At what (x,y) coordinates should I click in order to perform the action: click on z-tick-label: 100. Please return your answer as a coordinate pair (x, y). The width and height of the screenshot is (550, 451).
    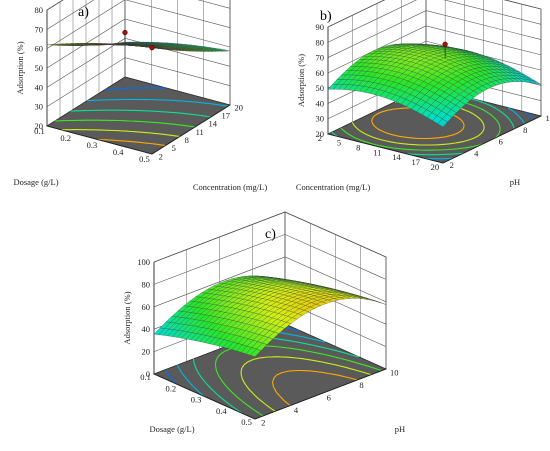
    Looking at the image, I should click on (143, 262).